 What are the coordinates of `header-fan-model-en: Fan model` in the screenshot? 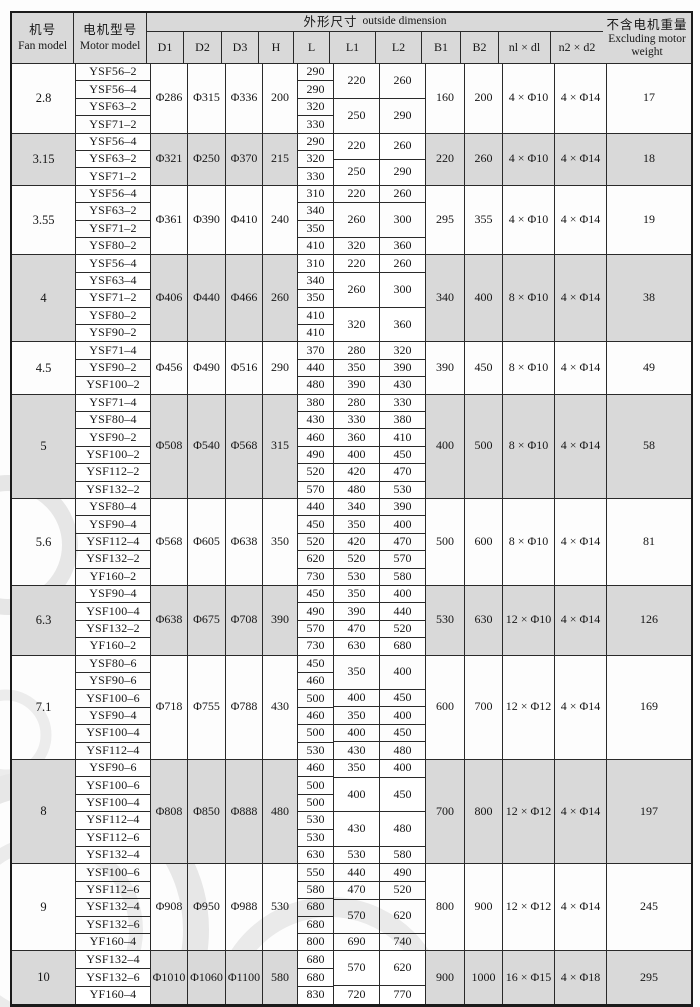 It's located at (43, 45).